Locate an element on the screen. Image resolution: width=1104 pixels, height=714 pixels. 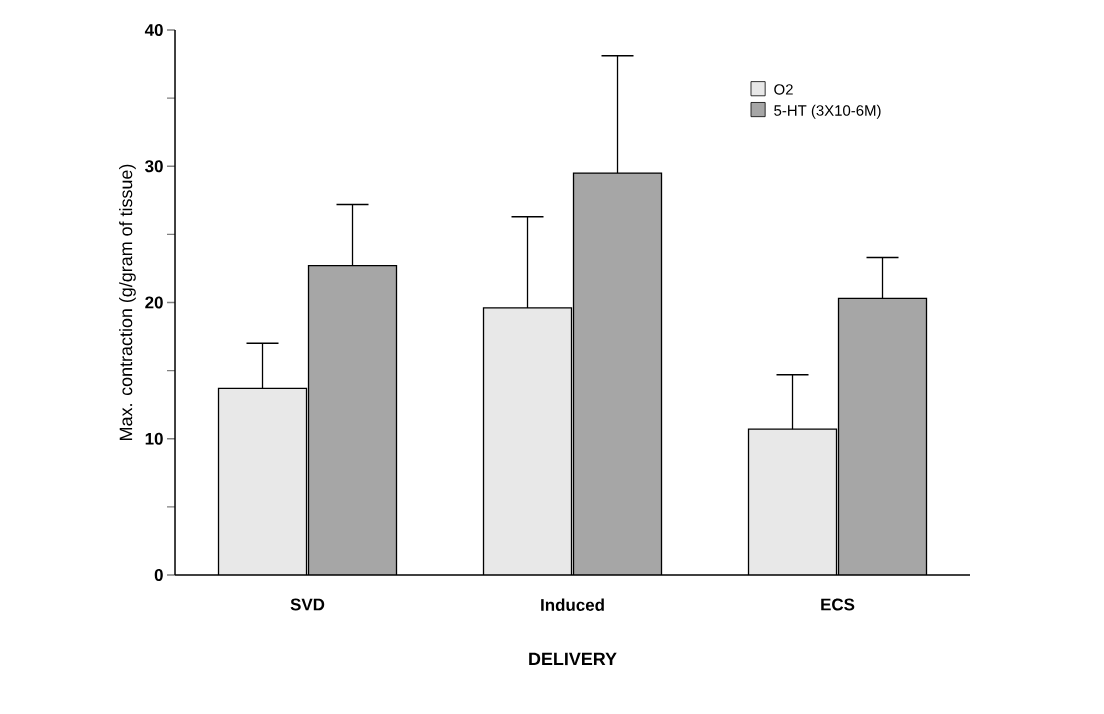
y-tick-label: 40 is located at coordinates (153, 29).